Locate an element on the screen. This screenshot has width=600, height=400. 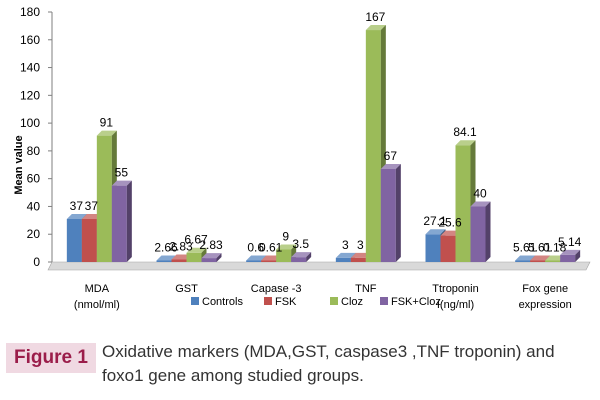
data-label: 2.66 is located at coordinates (166, 248).